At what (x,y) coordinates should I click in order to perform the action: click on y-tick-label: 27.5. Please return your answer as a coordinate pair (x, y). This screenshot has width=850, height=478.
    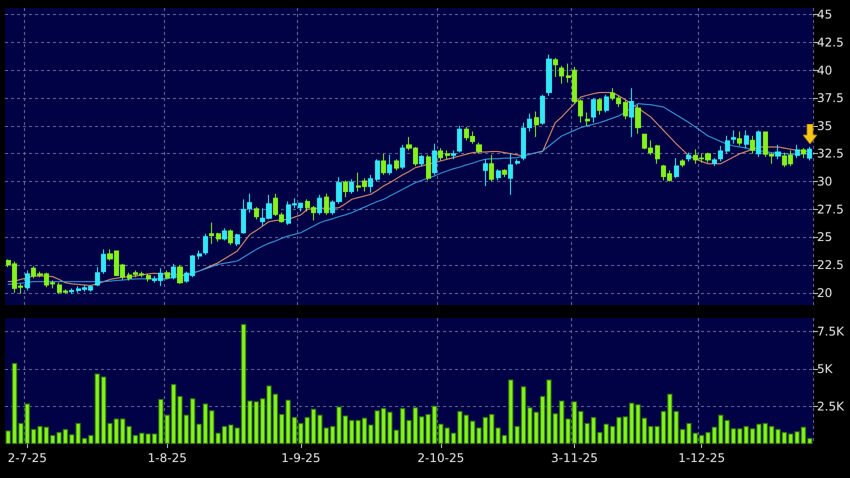
    Looking at the image, I should click on (830, 209).